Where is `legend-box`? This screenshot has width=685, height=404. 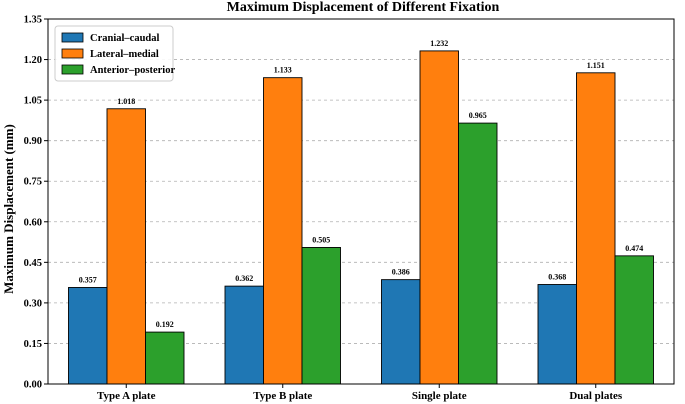
legend-box is located at coordinates (114, 53).